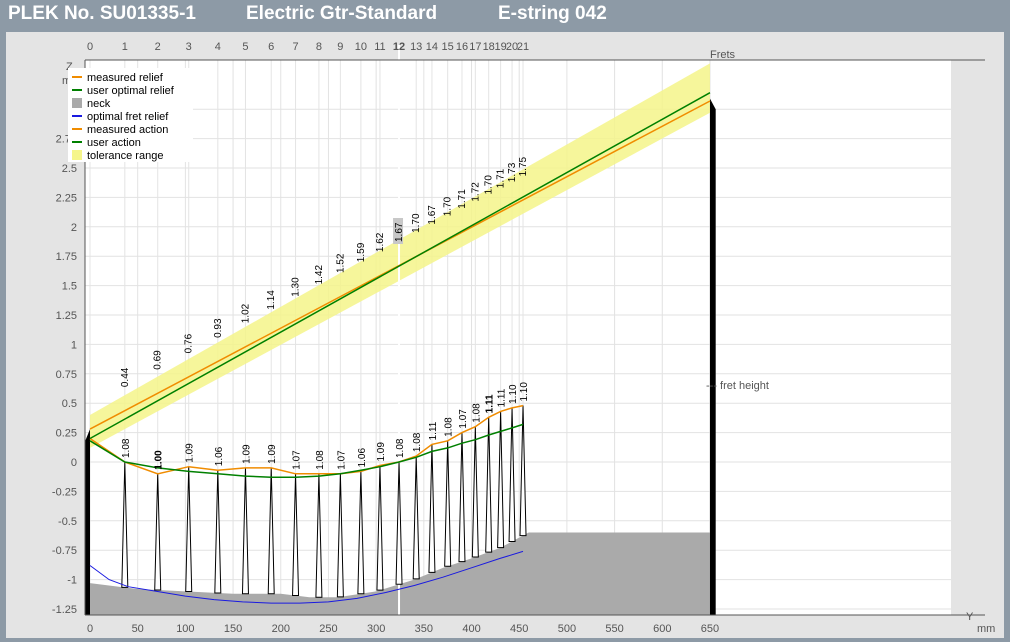 Image resolution: width=1010 pixels, height=642 pixels. Describe the element at coordinates (245, 313) in the screenshot. I see `action-label: 1.02` at that location.